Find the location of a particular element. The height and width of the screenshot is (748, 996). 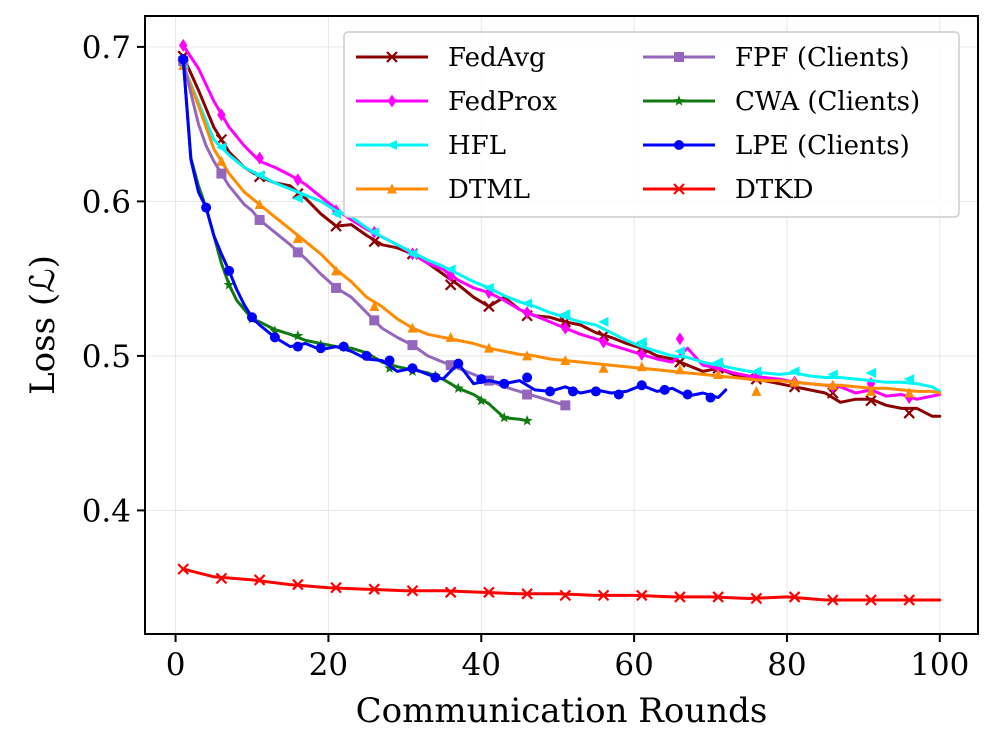

y-tick-label: 0.7 is located at coordinates (106, 48).